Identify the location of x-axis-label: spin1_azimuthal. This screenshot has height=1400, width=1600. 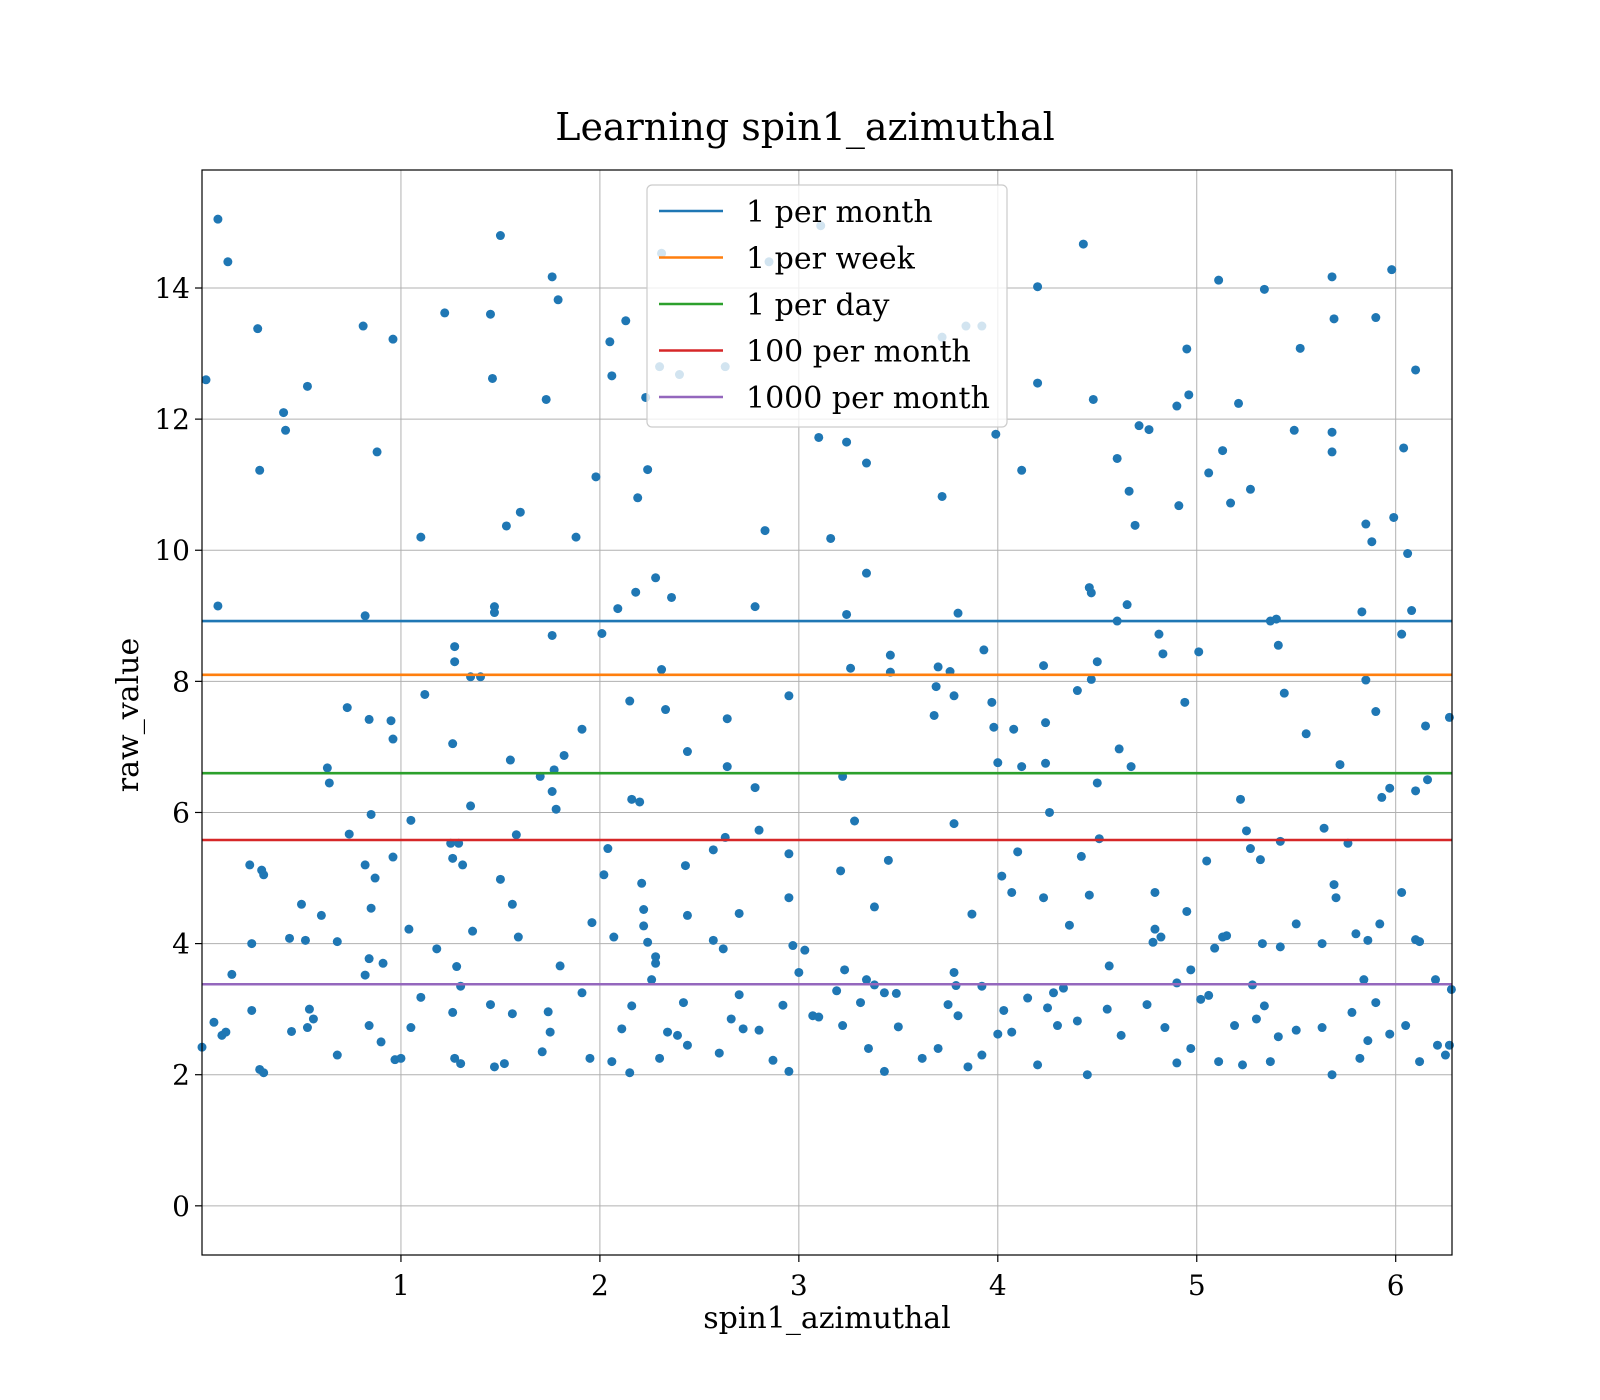
(827, 1318).